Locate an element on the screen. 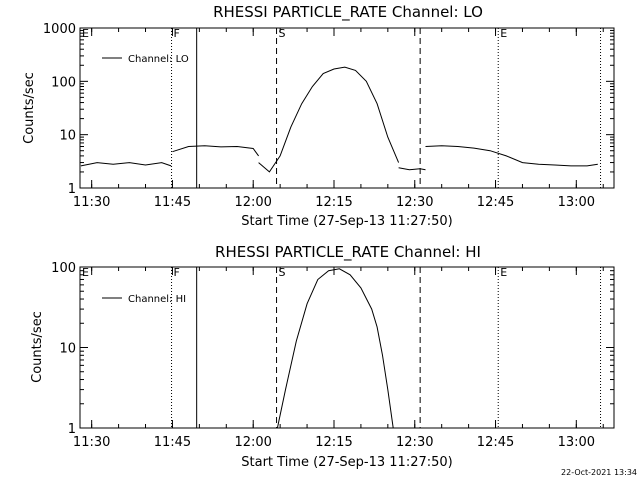 The width and height of the screenshot is (640, 480). y-tick-label: 1000 is located at coordinates (59, 29).